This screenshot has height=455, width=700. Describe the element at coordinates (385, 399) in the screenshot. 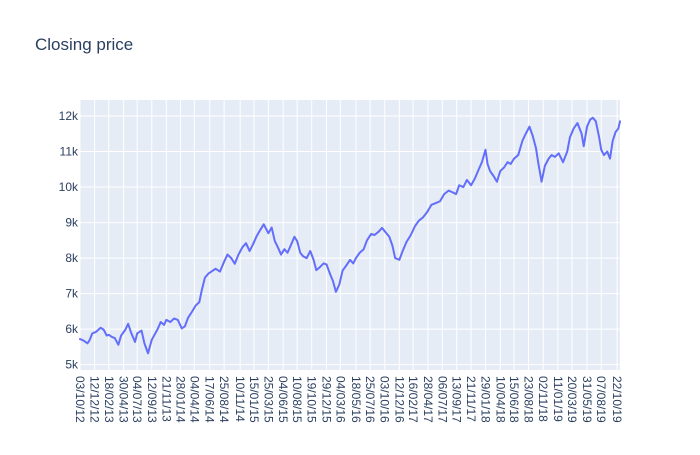

I see `x-tick-label: 03/10/16` at that location.